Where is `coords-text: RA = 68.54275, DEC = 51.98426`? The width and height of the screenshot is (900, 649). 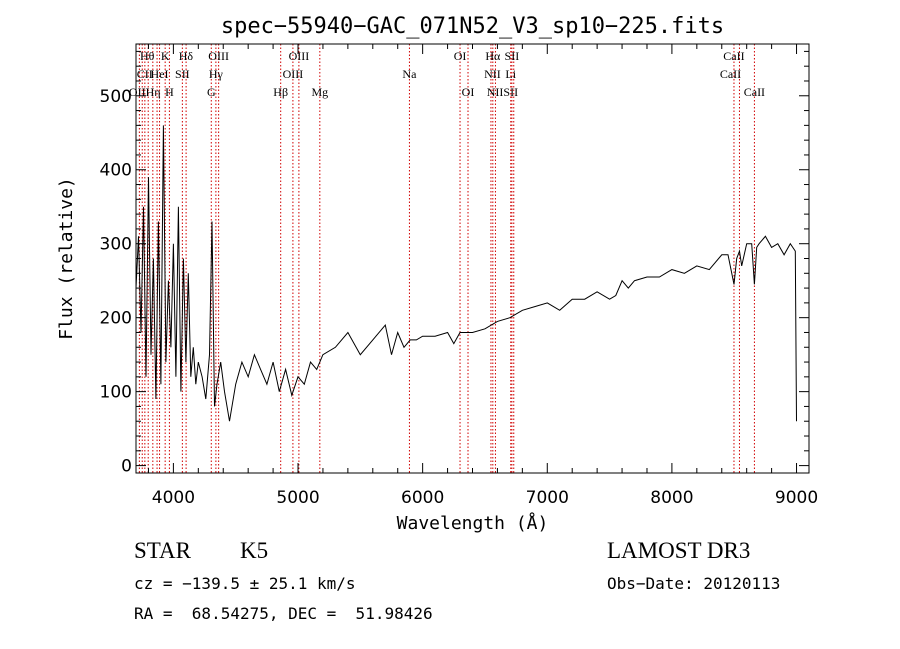 coords-text: RA = 68.54275, DEC = 51.98426 is located at coordinates (283, 613).